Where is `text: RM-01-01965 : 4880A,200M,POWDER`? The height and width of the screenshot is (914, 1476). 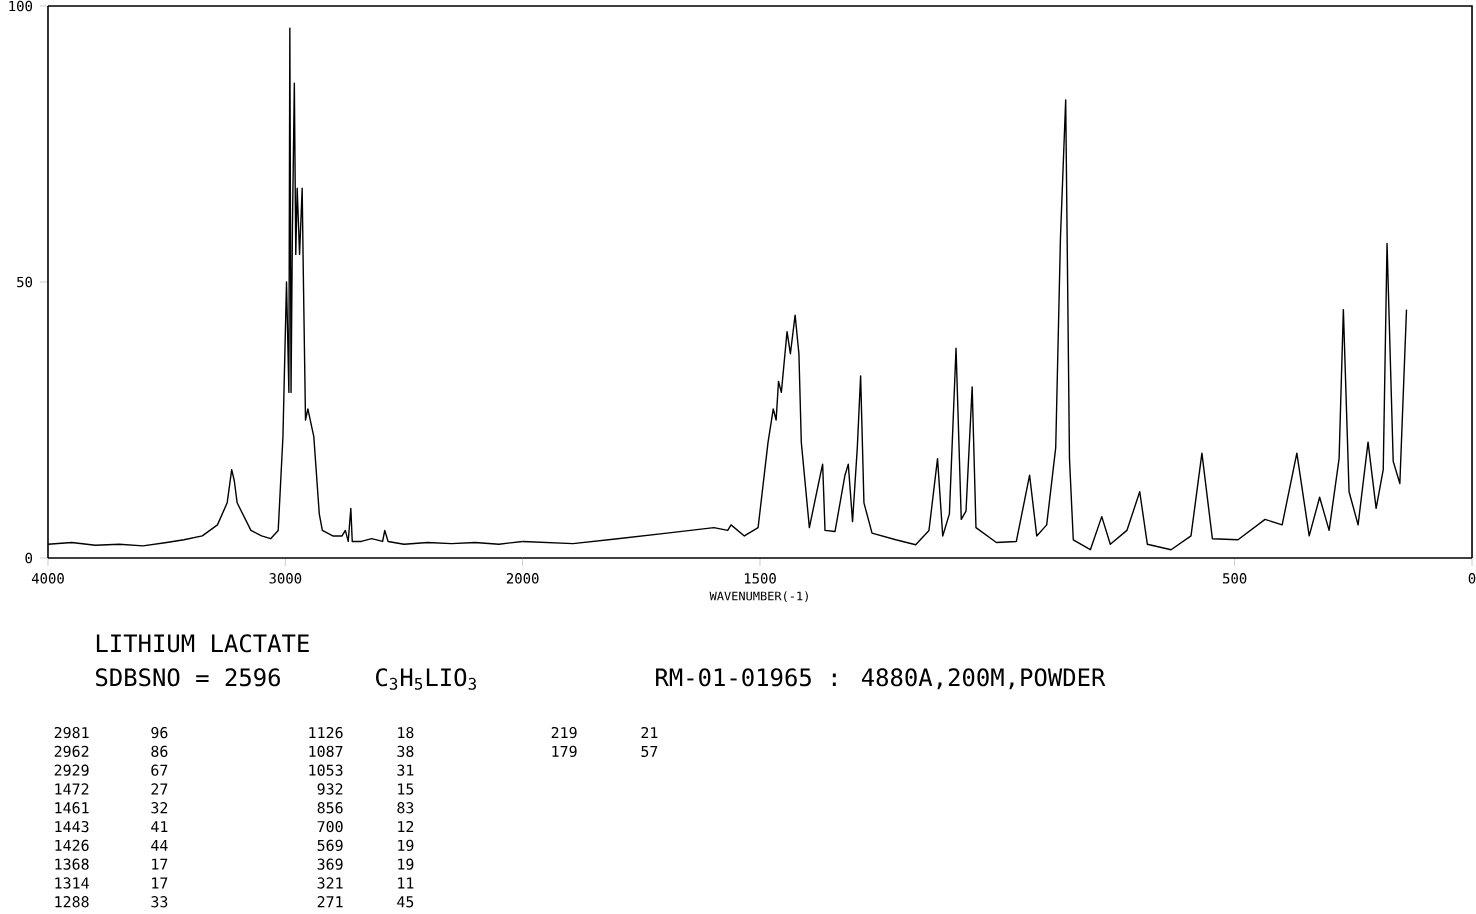 text: RM-01-01965 : 4880A,200M,POWDER is located at coordinates (881, 679).